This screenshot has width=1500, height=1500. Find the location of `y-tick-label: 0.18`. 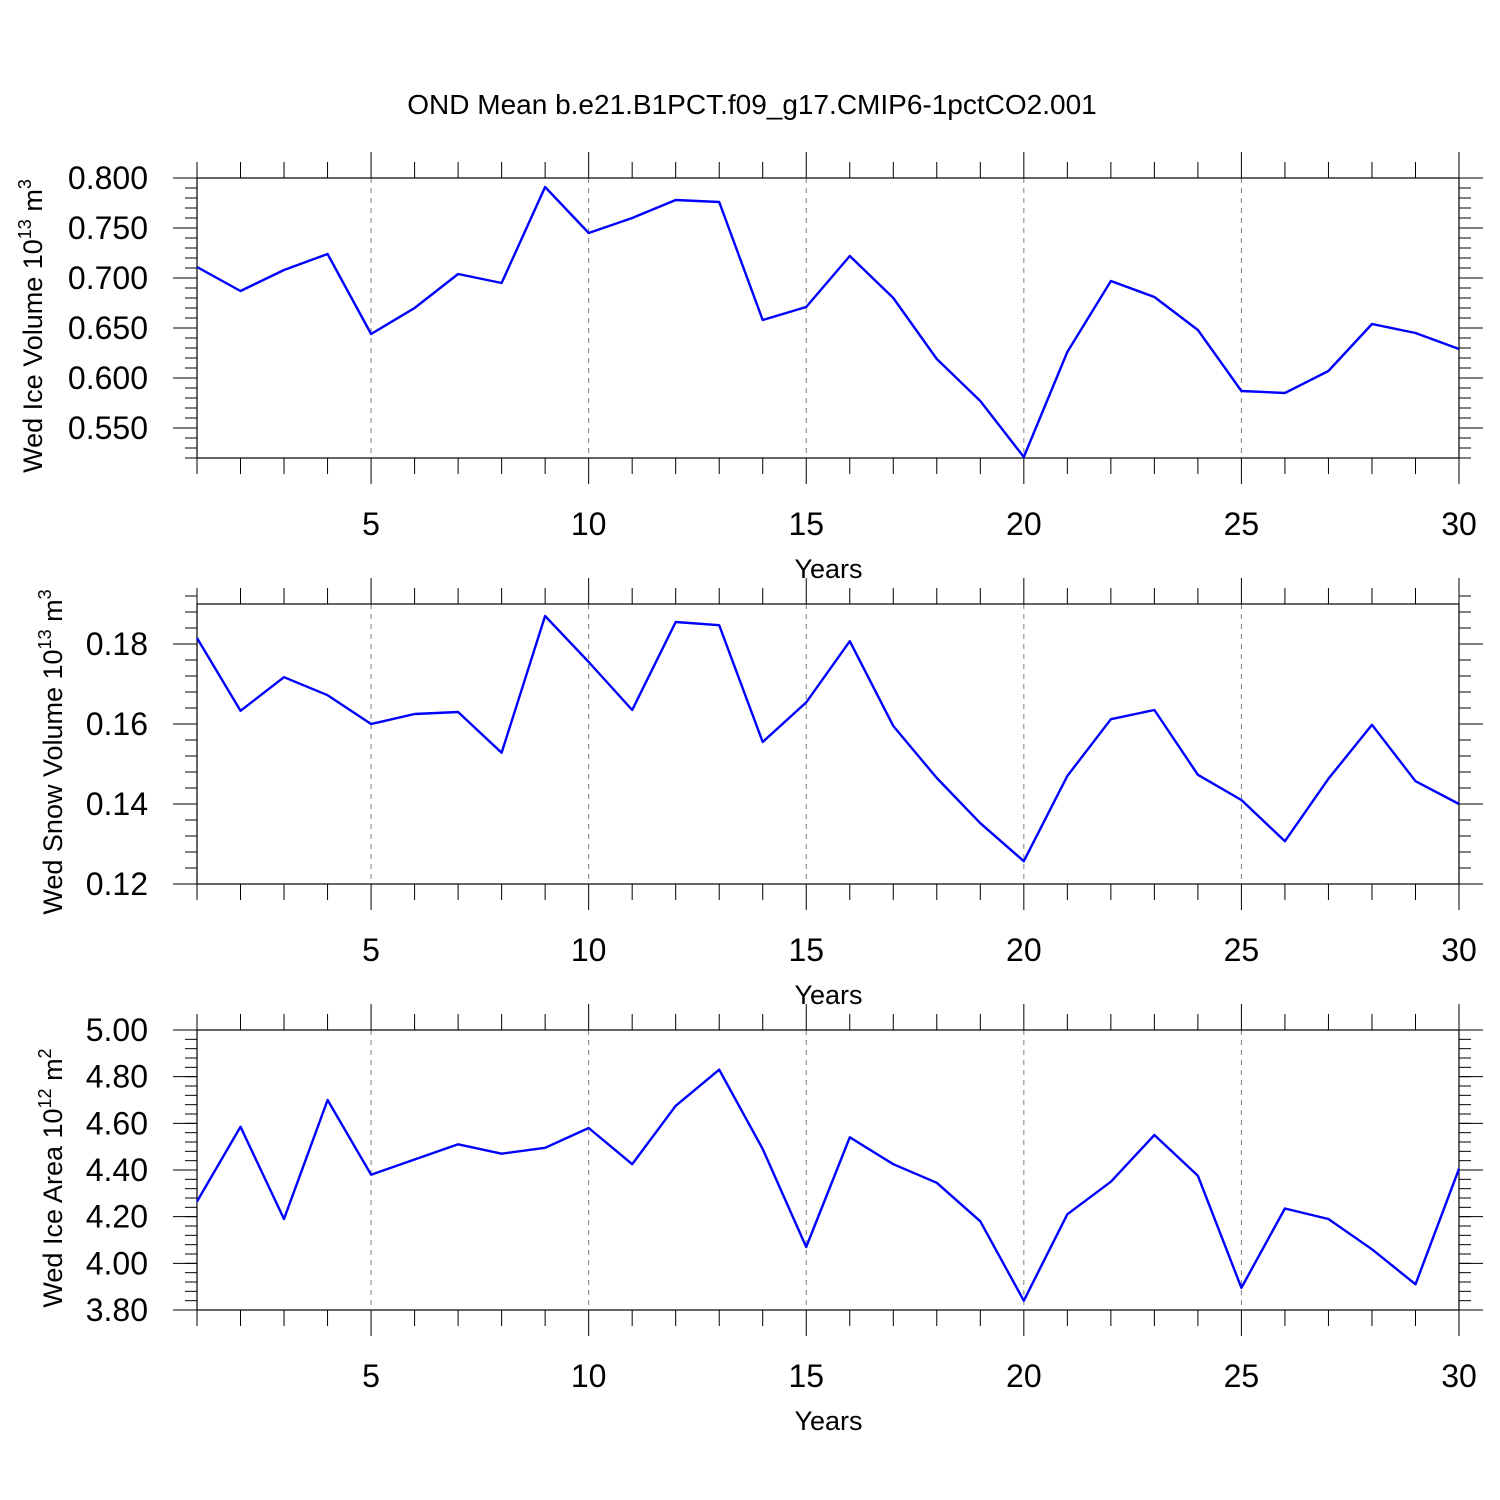

y-tick-label: 0.18 is located at coordinates (117, 644).